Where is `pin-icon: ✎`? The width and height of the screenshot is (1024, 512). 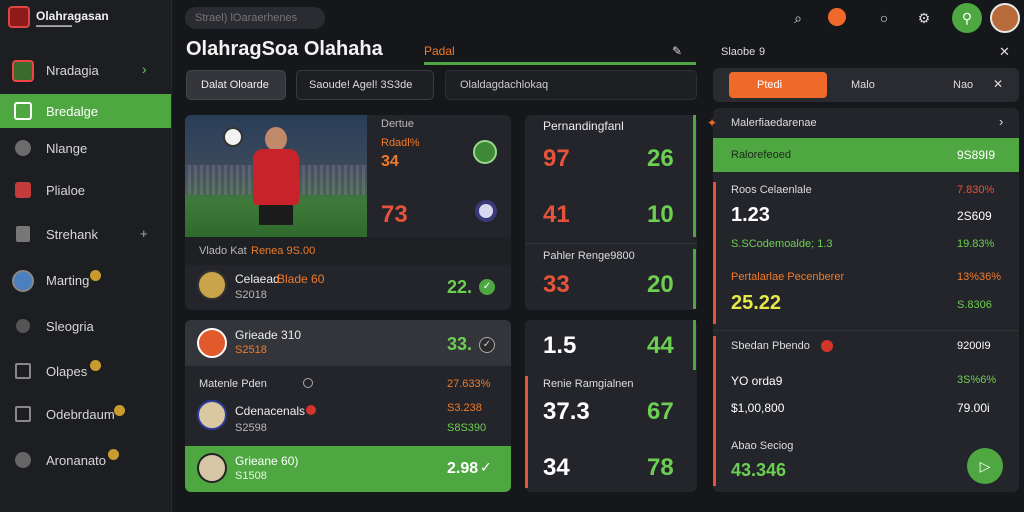
pin-icon: ✎ is located at coordinates (677, 51).